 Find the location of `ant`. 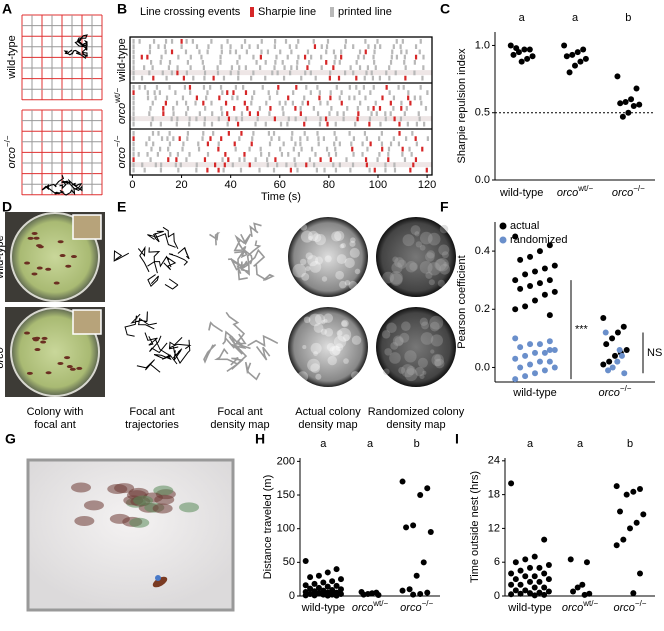

ant is located at coordinates (27, 333).